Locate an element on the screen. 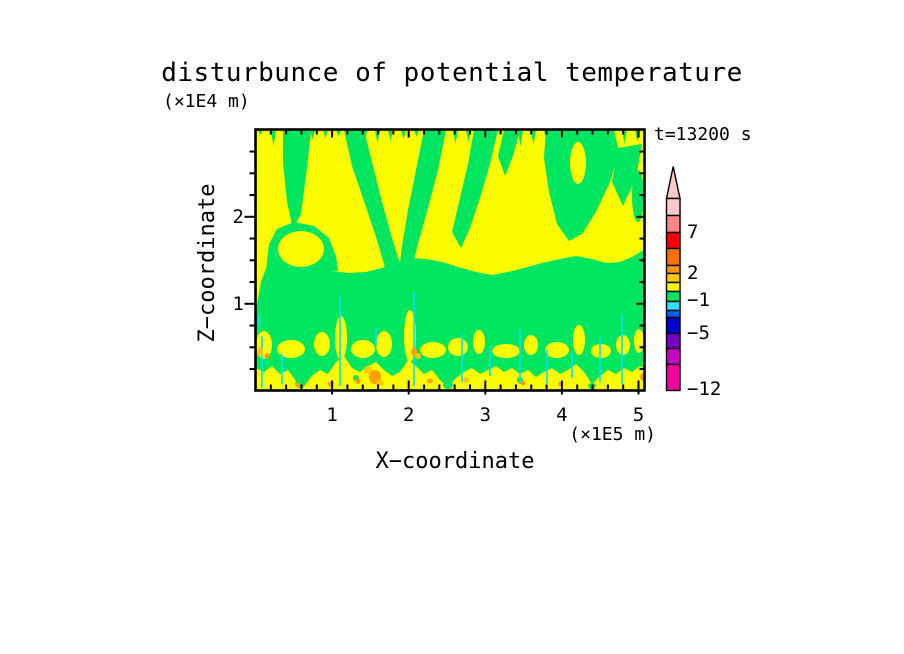 The height and width of the screenshot is (654, 904). yellow-hole is located at coordinates (578, 163).